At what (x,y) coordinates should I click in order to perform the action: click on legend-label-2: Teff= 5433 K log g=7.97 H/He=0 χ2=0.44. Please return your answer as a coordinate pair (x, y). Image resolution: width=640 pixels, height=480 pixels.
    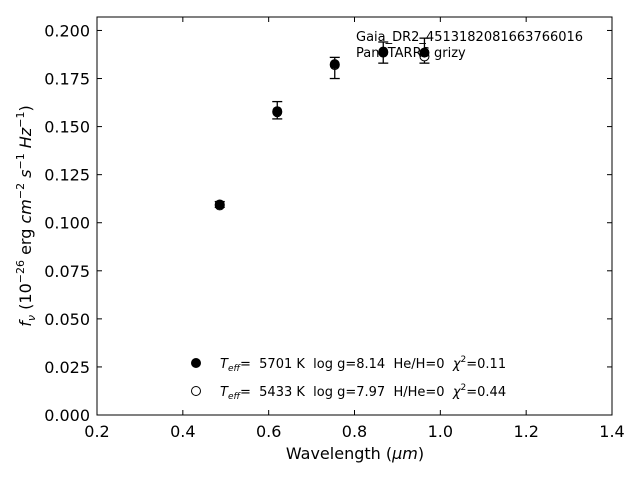
    Looking at the image, I should click on (363, 392).